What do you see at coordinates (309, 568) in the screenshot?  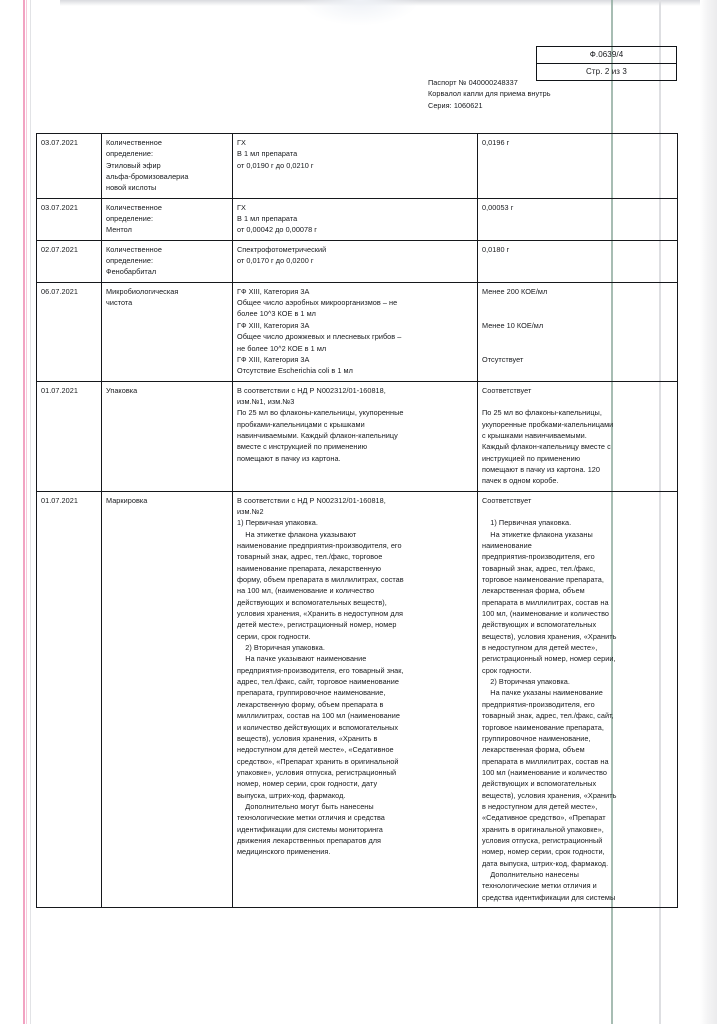 I see `requirement-cell-line: наименование препарата, лекарственную` at bounding box center [309, 568].